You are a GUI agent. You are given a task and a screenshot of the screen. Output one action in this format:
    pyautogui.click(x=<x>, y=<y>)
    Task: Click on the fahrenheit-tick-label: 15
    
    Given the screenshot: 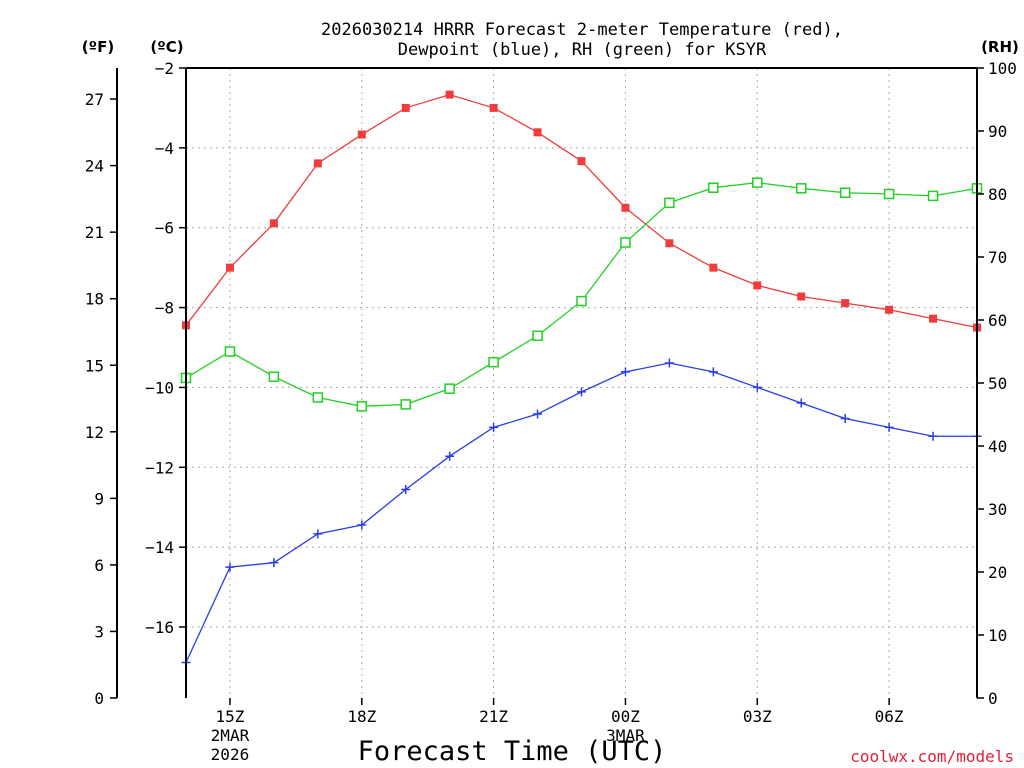 What is the action you would take?
    pyautogui.click(x=94, y=365)
    